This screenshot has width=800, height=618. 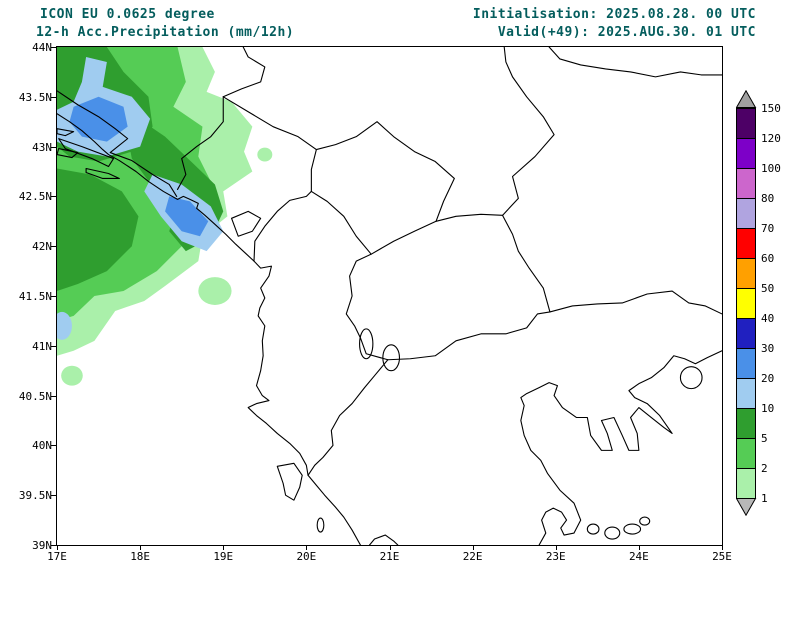 What do you see at coordinates (367, 307) in the screenshot?
I see `border-albania-macedonia` at bounding box center [367, 307].